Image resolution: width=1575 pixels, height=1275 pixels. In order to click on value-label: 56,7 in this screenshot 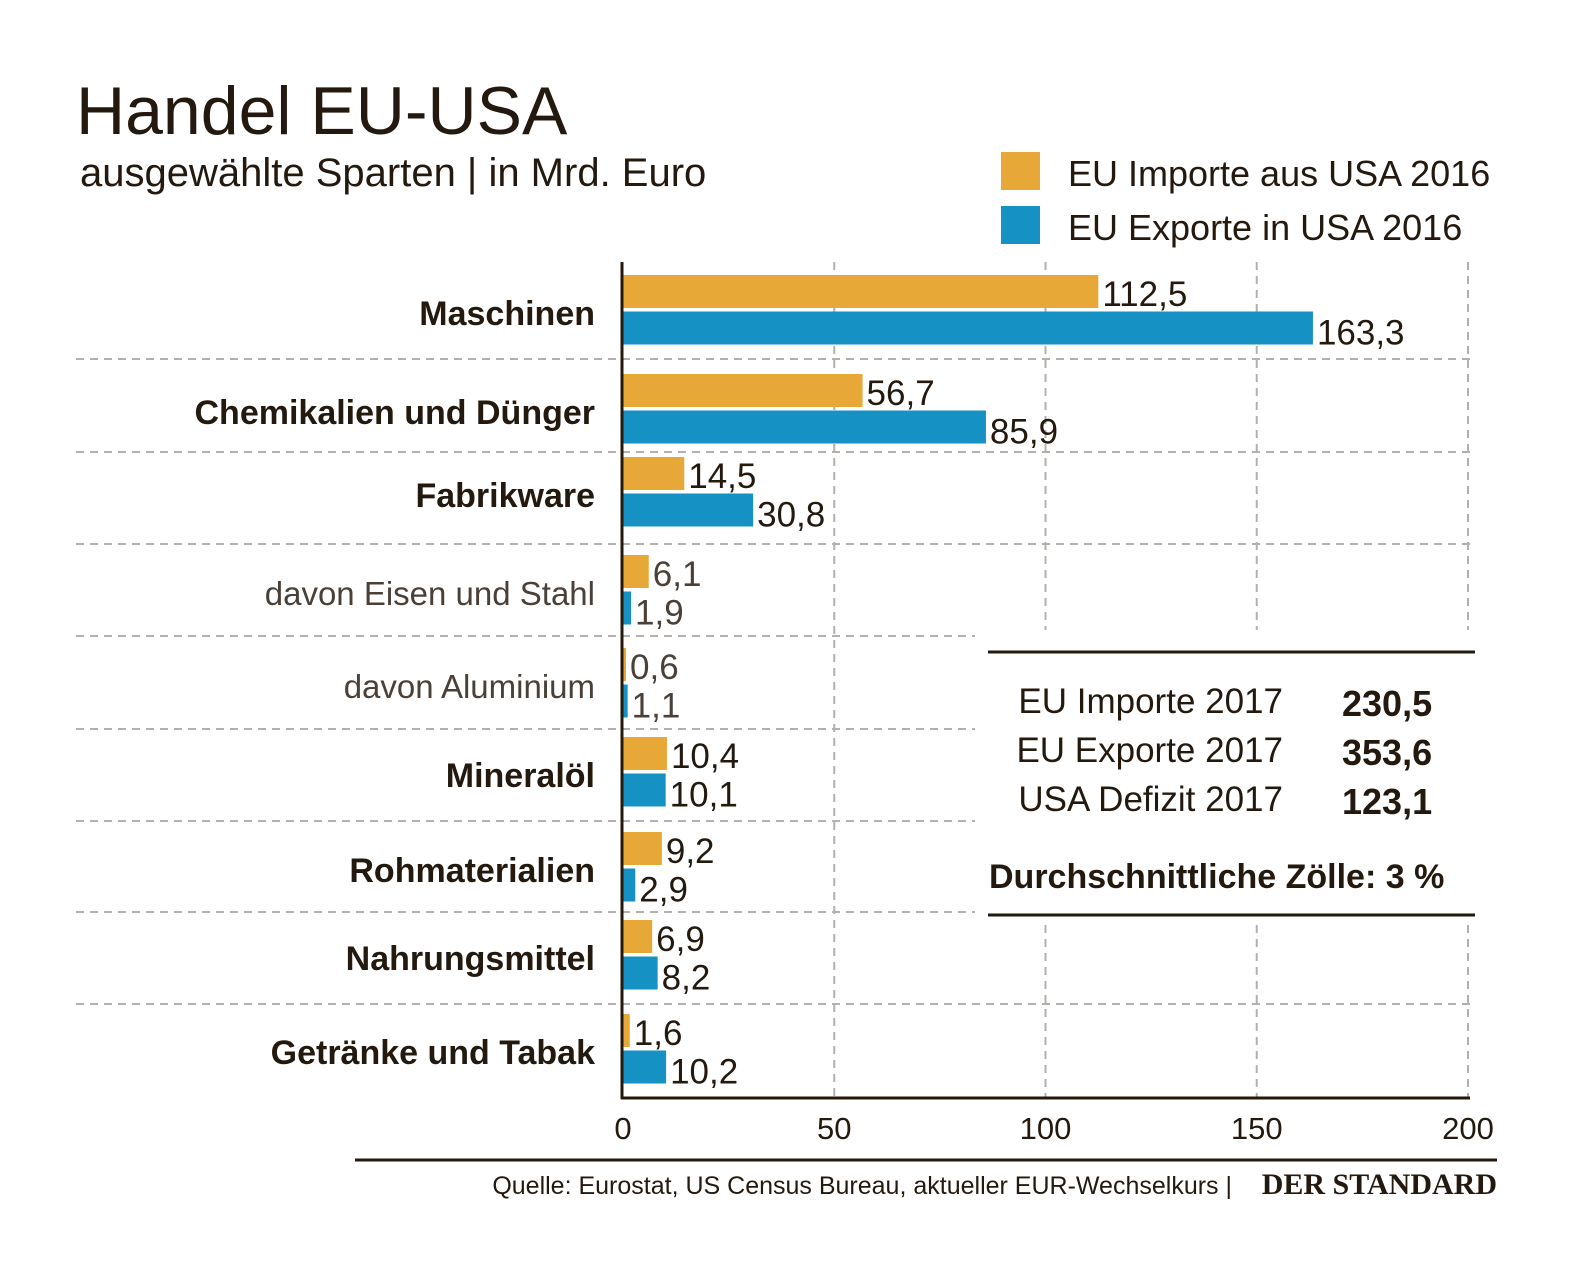, I will do `click(901, 393)`.